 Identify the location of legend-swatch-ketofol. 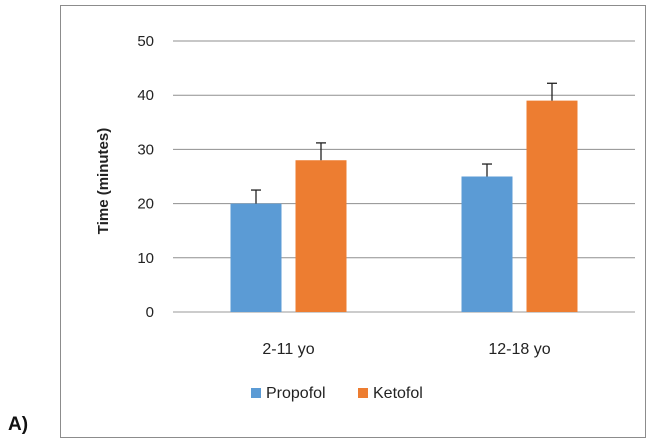
(363, 393).